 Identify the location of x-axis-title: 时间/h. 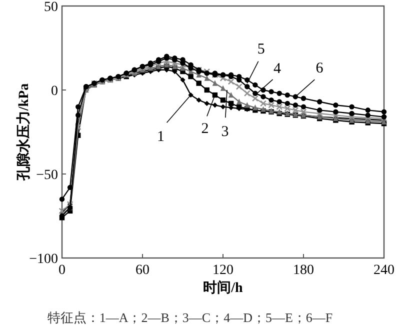
(223, 288).